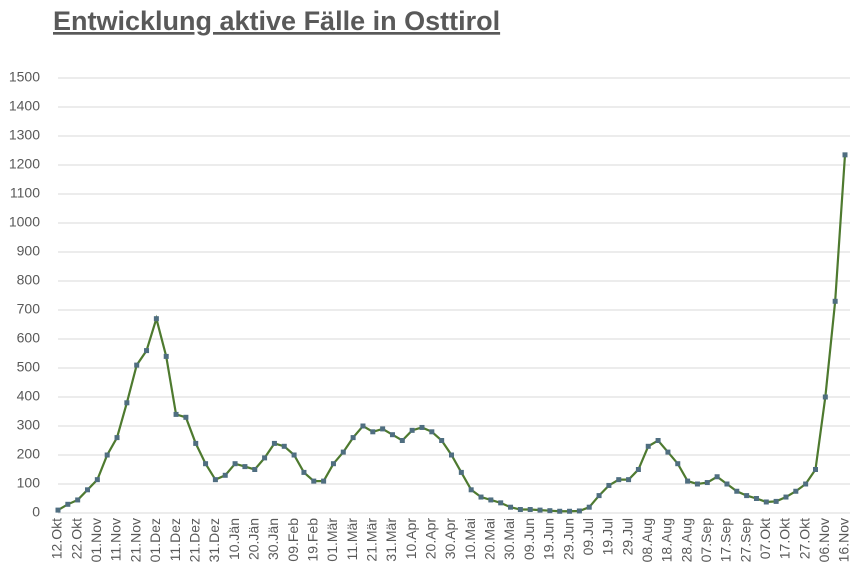 The width and height of the screenshot is (855, 588). What do you see at coordinates (627, 536) in the screenshot?
I see `x-tick-label: 29.Jul` at bounding box center [627, 536].